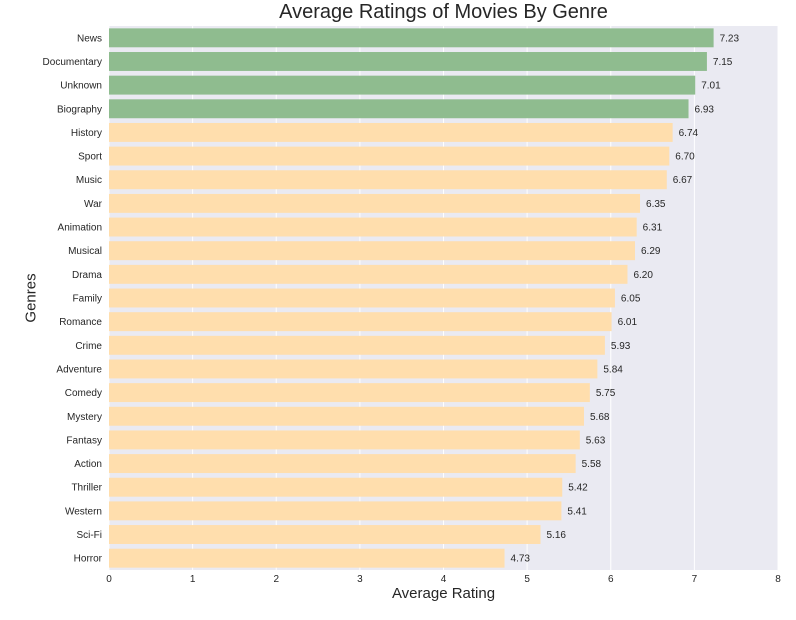 This screenshot has width=796, height=620. Describe the element at coordinates (527, 579) in the screenshot. I see `x-tick-label: 5` at that location.